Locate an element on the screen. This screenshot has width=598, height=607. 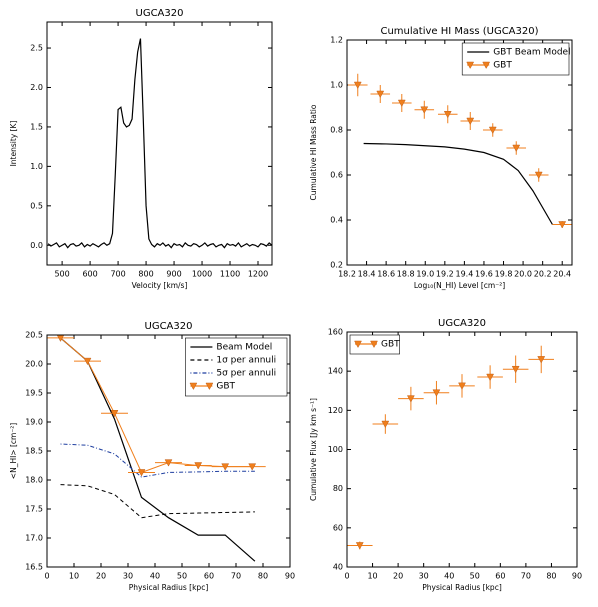
x-tick-label: 20.2 is located at coordinates (543, 274).